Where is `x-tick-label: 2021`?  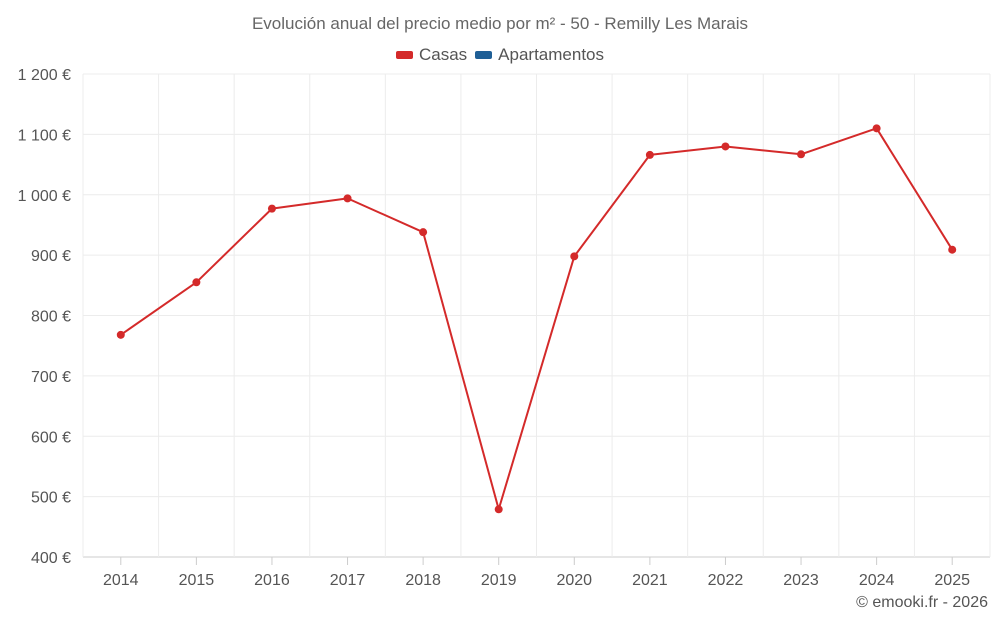 x-tick-label: 2021 is located at coordinates (650, 580).